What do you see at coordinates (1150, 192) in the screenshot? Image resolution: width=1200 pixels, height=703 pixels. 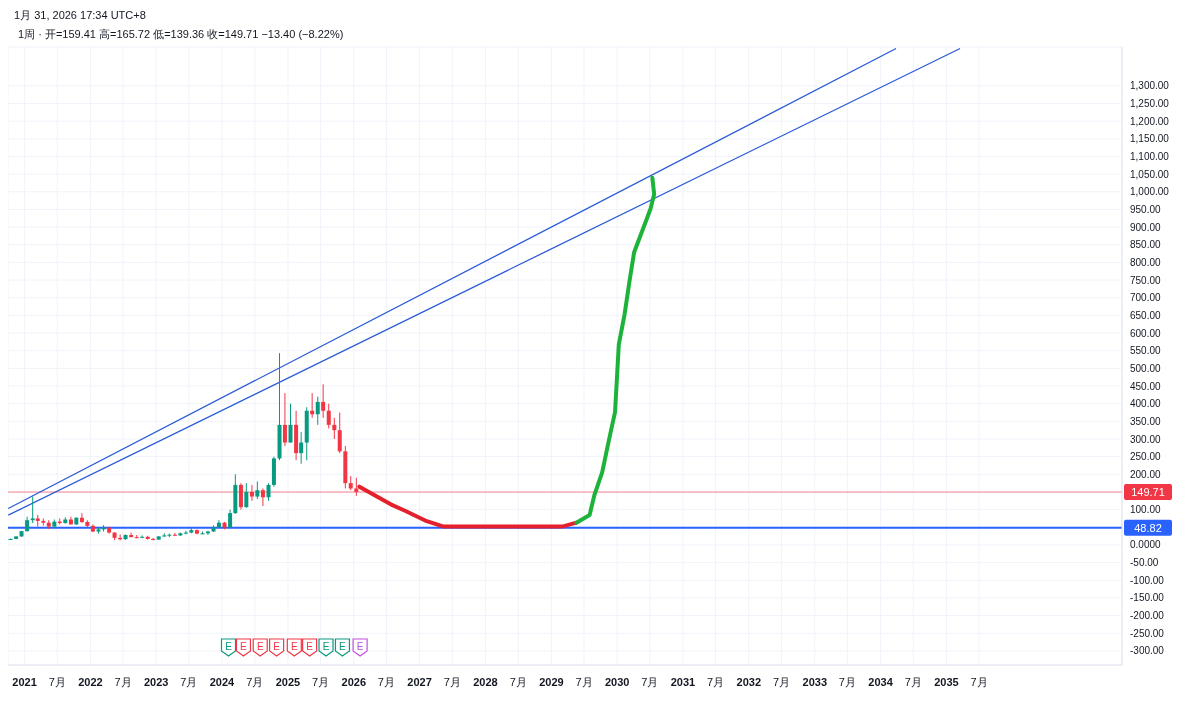 I see `y-tick-label: 1,000.00` at bounding box center [1150, 192].